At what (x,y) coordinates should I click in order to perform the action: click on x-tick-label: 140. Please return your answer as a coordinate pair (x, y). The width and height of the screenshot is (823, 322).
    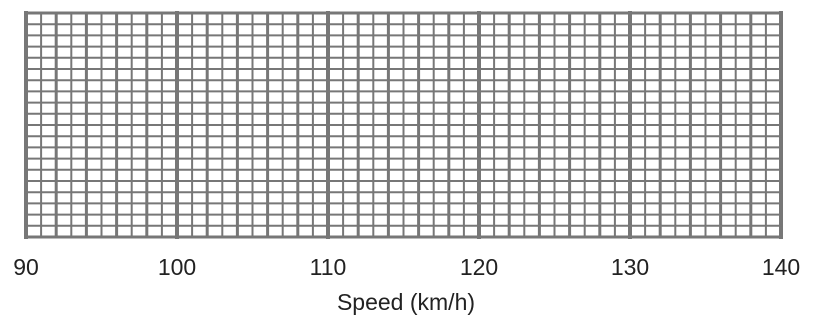
    Looking at the image, I should click on (781, 267).